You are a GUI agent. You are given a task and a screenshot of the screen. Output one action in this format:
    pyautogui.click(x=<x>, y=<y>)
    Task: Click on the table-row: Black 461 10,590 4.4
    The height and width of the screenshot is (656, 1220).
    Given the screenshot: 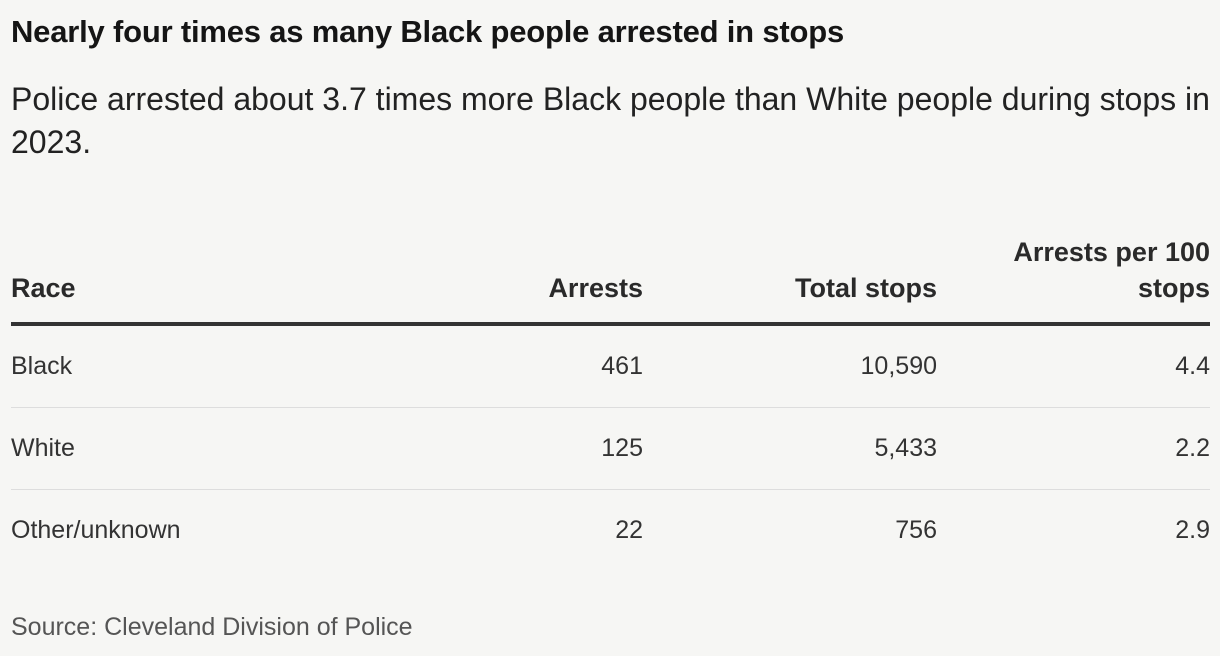 What is the action you would take?
    pyautogui.click(x=610, y=366)
    